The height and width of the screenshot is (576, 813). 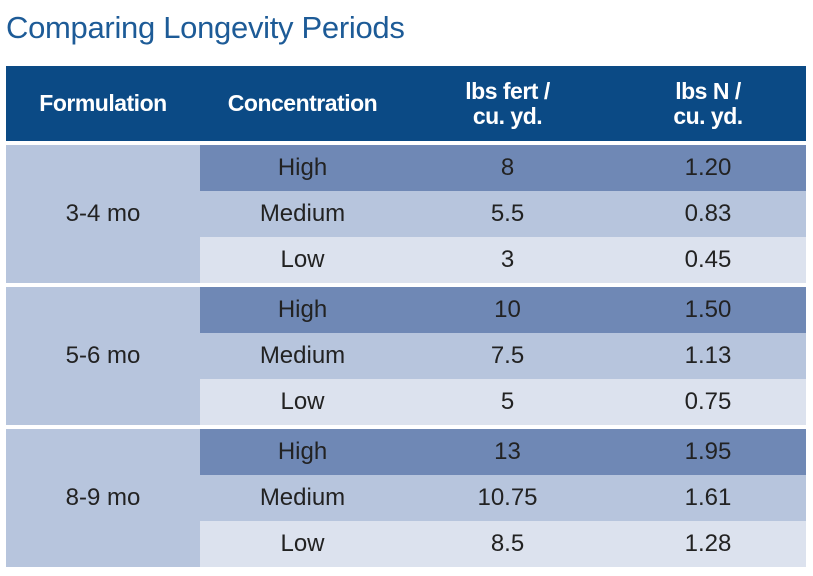 What do you see at coordinates (708, 543) in the screenshot?
I see `lbs-n-cell: 1.28` at bounding box center [708, 543].